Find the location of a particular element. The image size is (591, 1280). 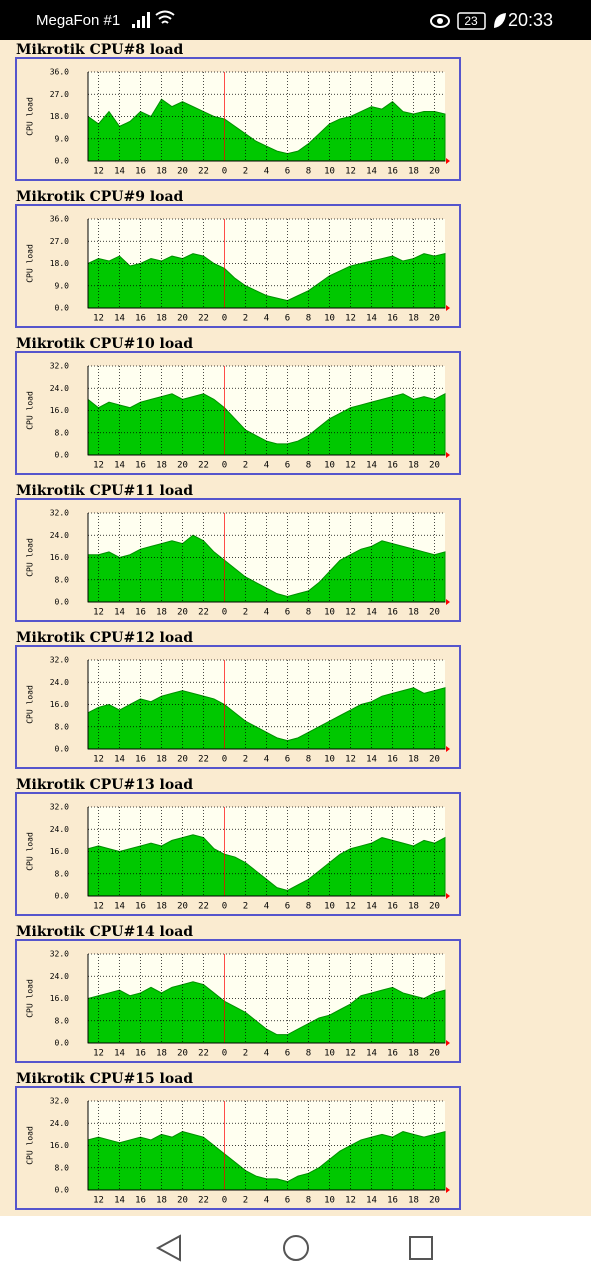

y-tick-label: 18.0 is located at coordinates (59, 116).